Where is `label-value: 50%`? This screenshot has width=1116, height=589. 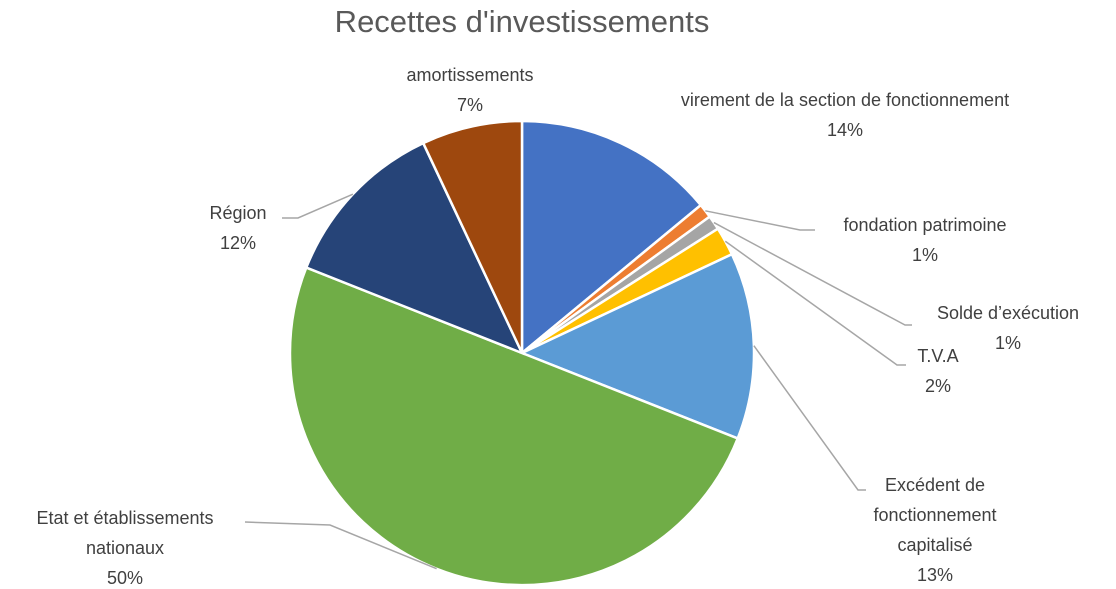 label-value: 50% is located at coordinates (125, 578).